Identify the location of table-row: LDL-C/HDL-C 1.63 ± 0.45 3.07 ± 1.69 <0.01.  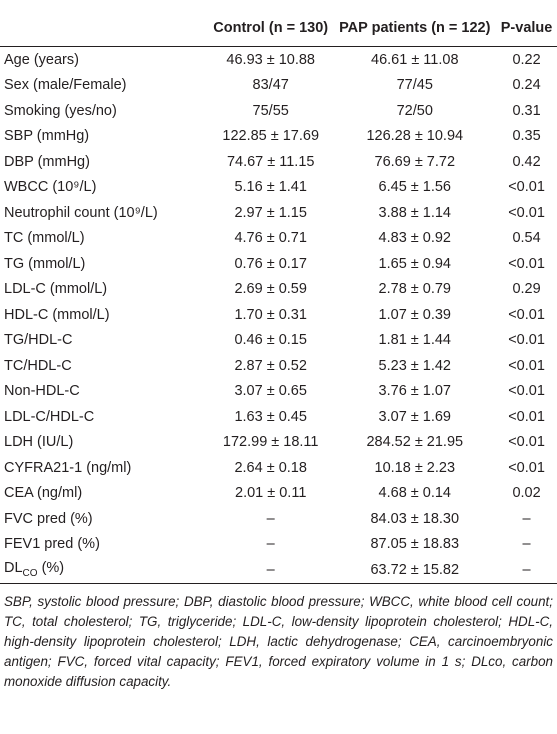
(278, 417).